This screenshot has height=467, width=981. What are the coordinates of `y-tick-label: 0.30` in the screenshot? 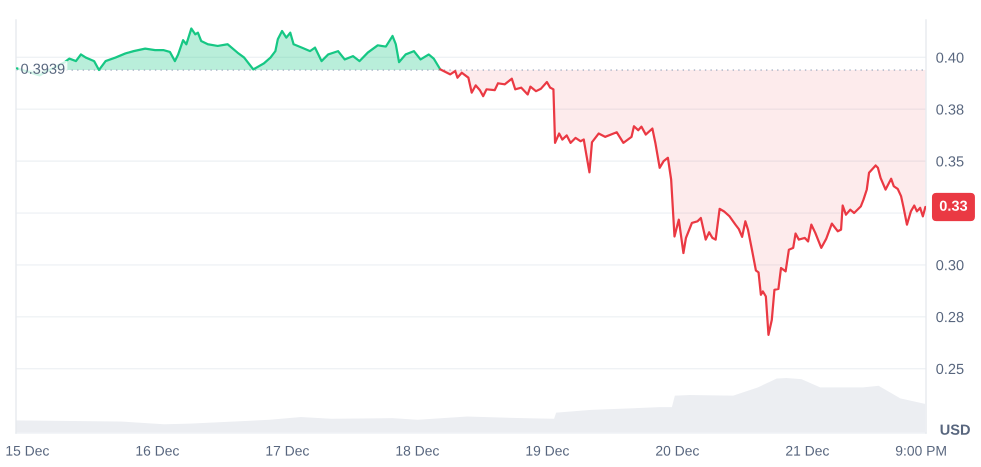 It's located at (950, 265).